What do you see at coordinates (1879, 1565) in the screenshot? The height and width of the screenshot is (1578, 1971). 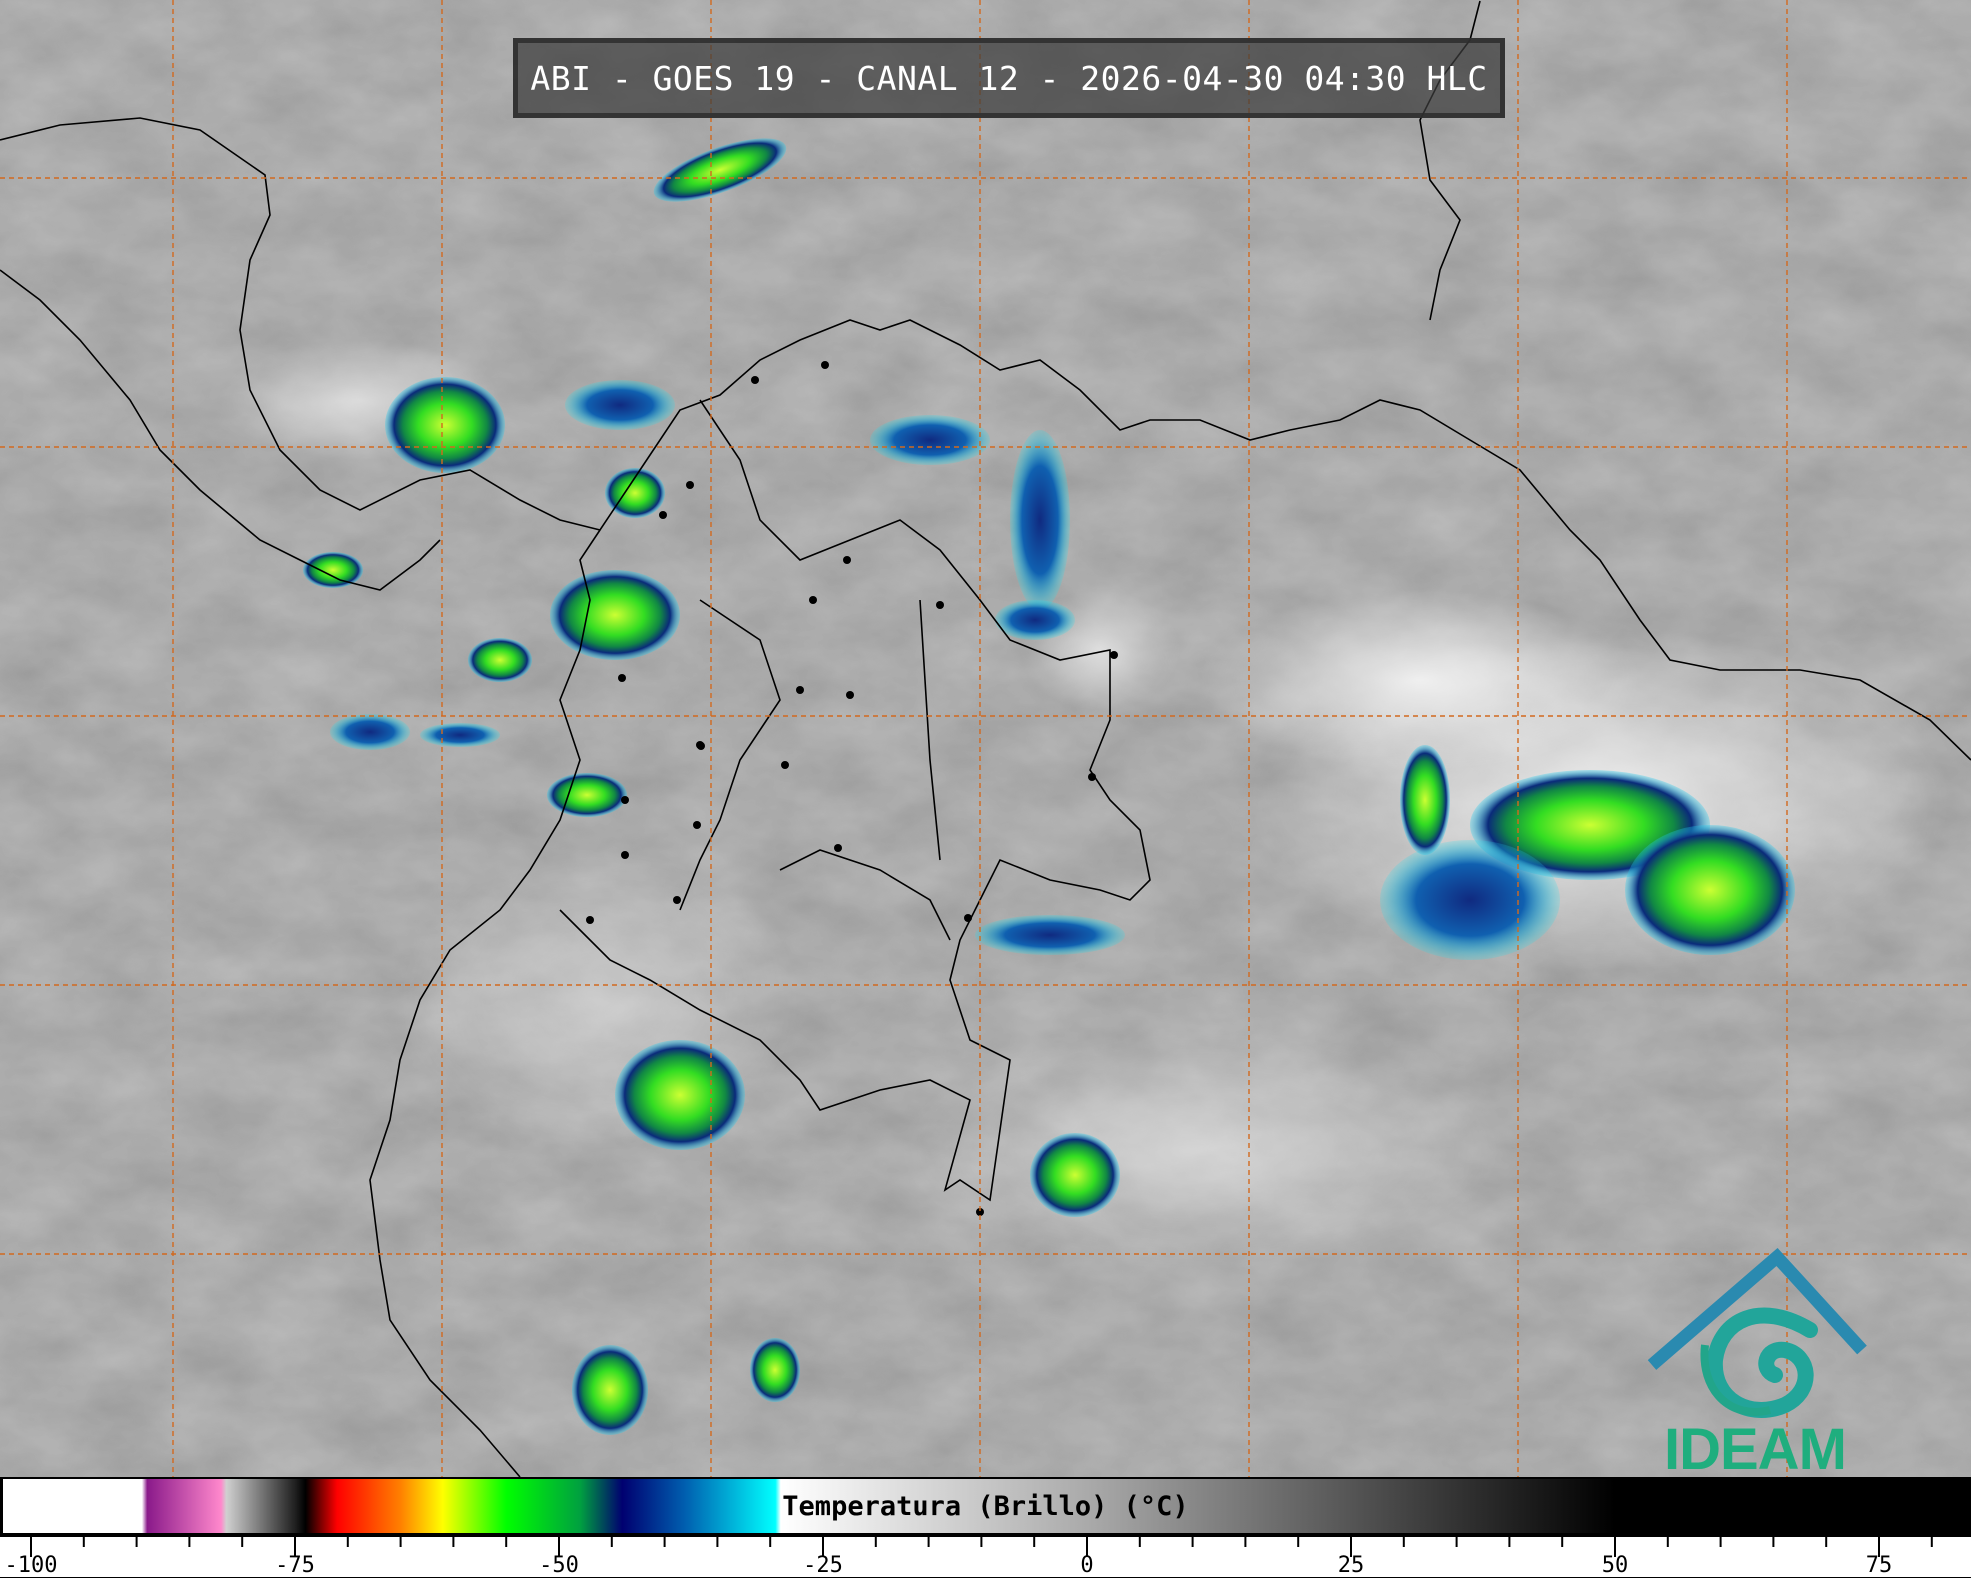 I see `tick-label: 75` at bounding box center [1879, 1565].